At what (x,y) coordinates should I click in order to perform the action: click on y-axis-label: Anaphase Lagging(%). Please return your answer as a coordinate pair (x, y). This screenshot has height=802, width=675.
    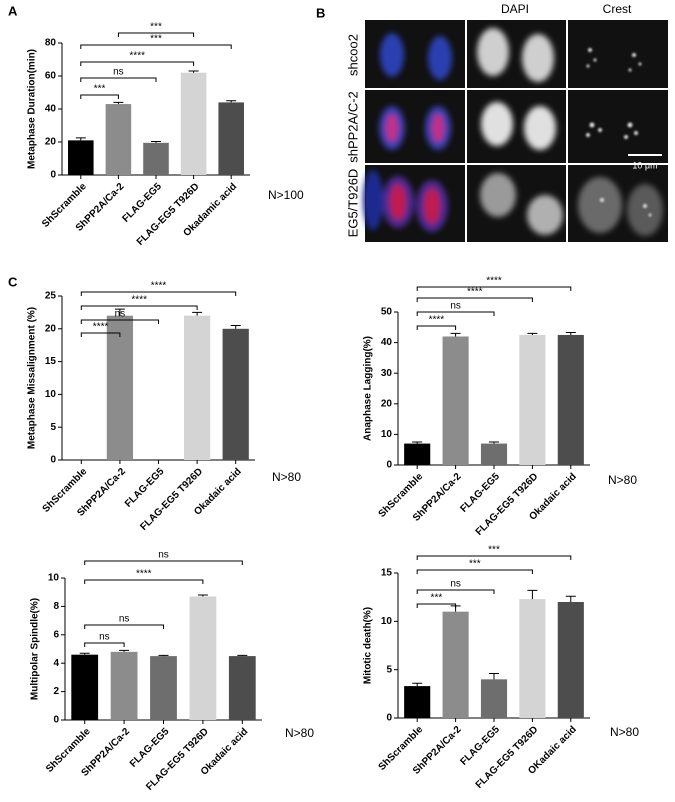
    Looking at the image, I should click on (368, 388).